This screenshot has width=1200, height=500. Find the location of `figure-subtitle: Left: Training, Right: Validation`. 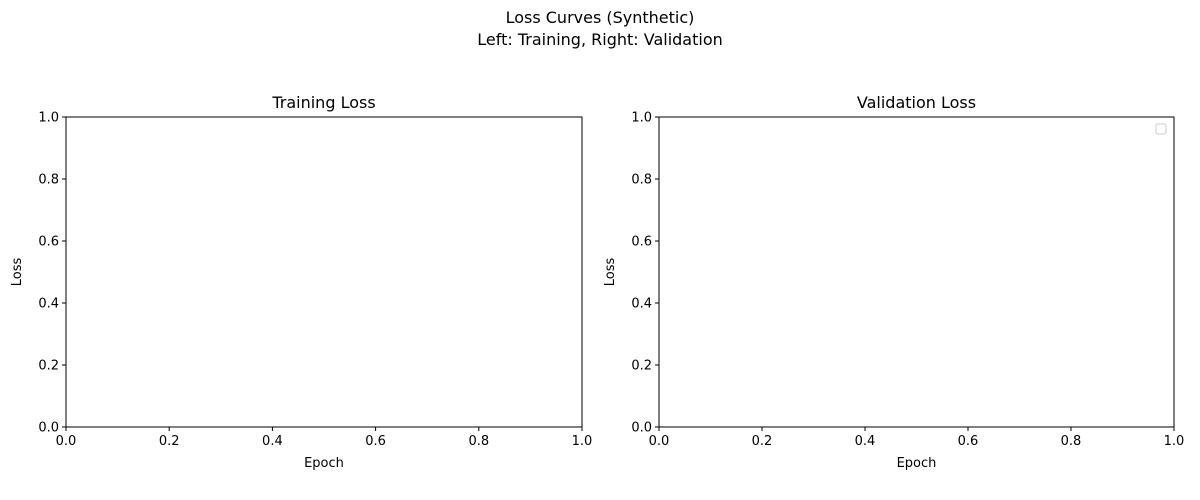

figure-subtitle: Left: Training, Right: Validation is located at coordinates (600, 39).